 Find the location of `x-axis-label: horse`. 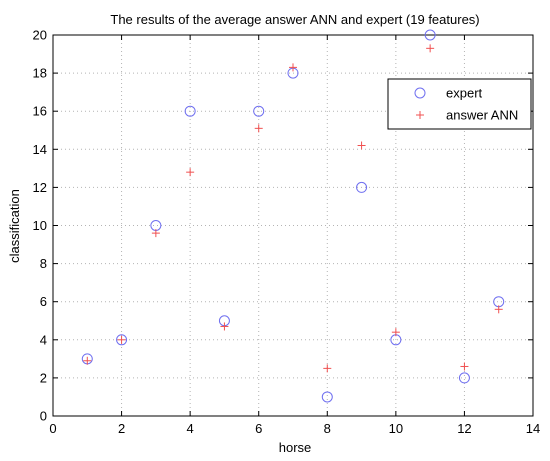

x-axis-label: horse is located at coordinates (295, 447).